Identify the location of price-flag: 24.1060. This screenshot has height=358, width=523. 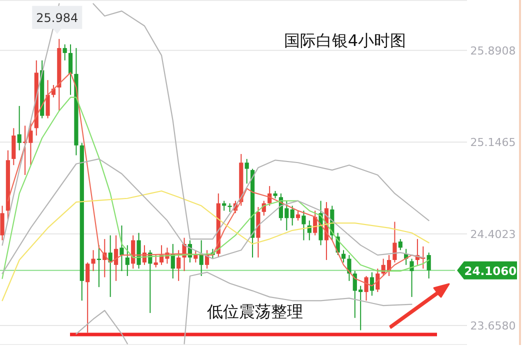
(487, 270).